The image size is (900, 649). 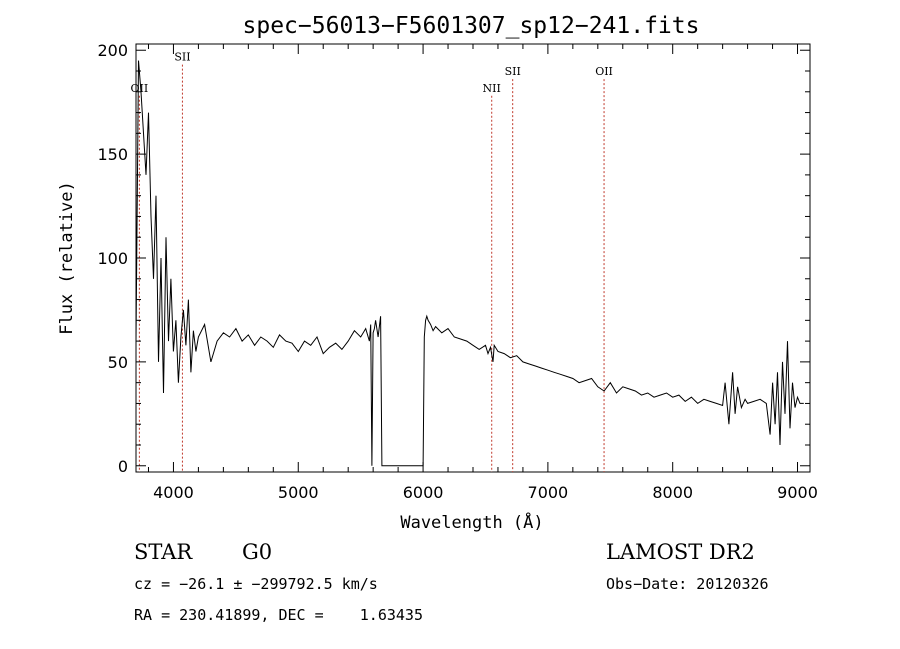 I want to click on object-subclass: G0, so click(x=257, y=552).